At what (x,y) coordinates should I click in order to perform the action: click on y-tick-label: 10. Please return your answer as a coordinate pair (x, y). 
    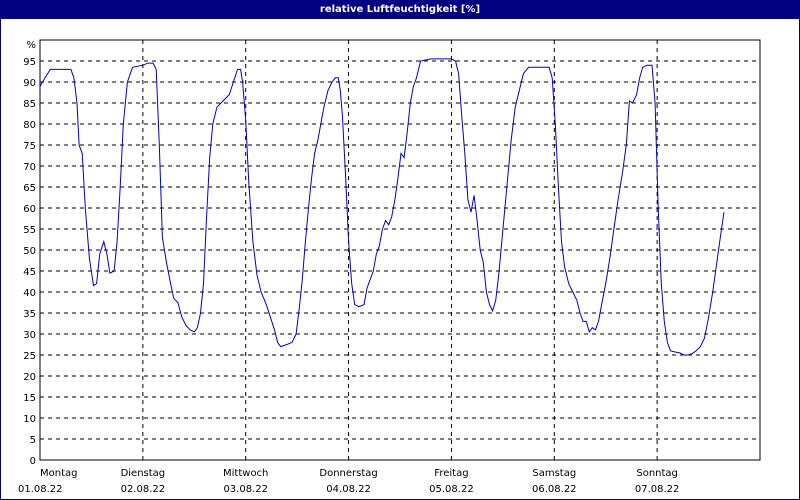
    Looking at the image, I should click on (29, 419).